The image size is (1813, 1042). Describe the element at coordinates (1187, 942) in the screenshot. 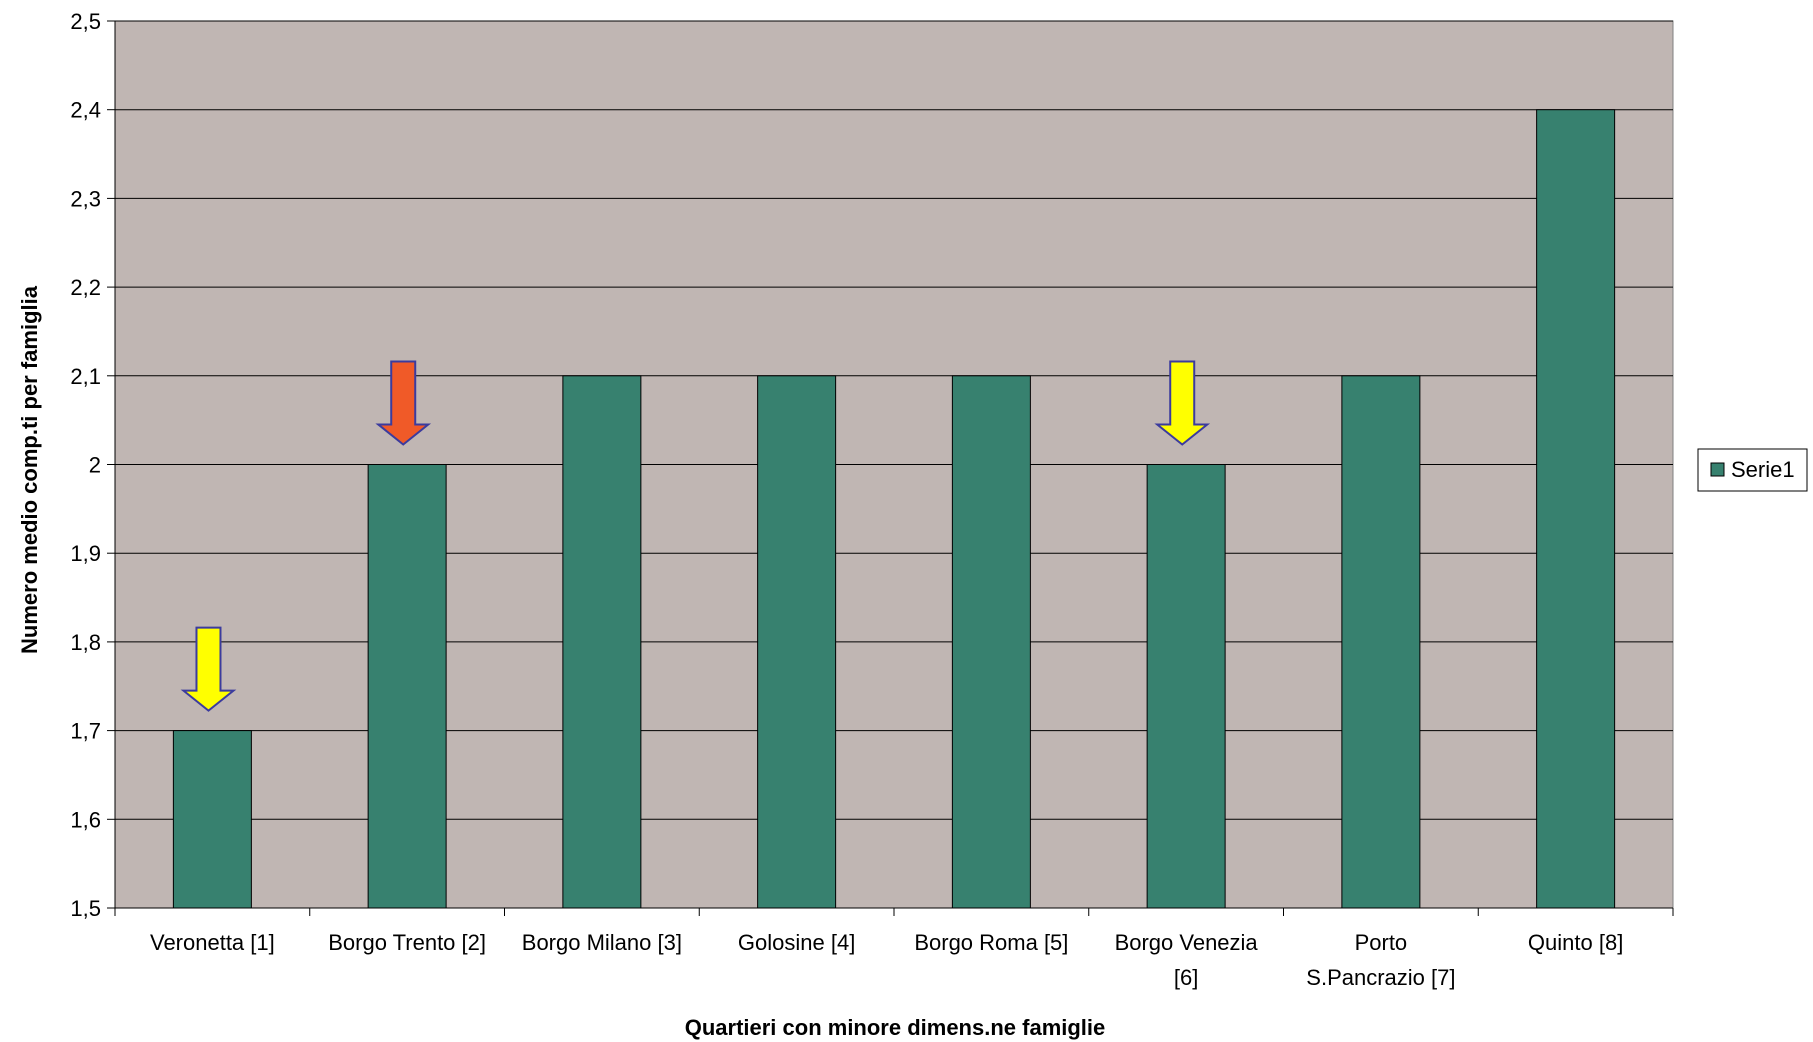

I see `x-tick-label: Borgo Venezia` at that location.